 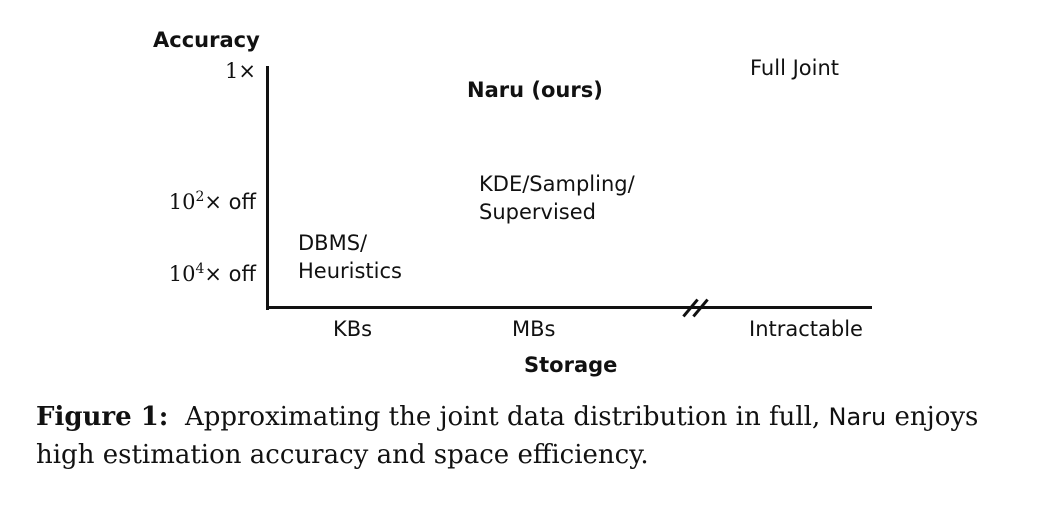 I want to click on y-tick-10e2: 102× off, so click(x=212, y=201).